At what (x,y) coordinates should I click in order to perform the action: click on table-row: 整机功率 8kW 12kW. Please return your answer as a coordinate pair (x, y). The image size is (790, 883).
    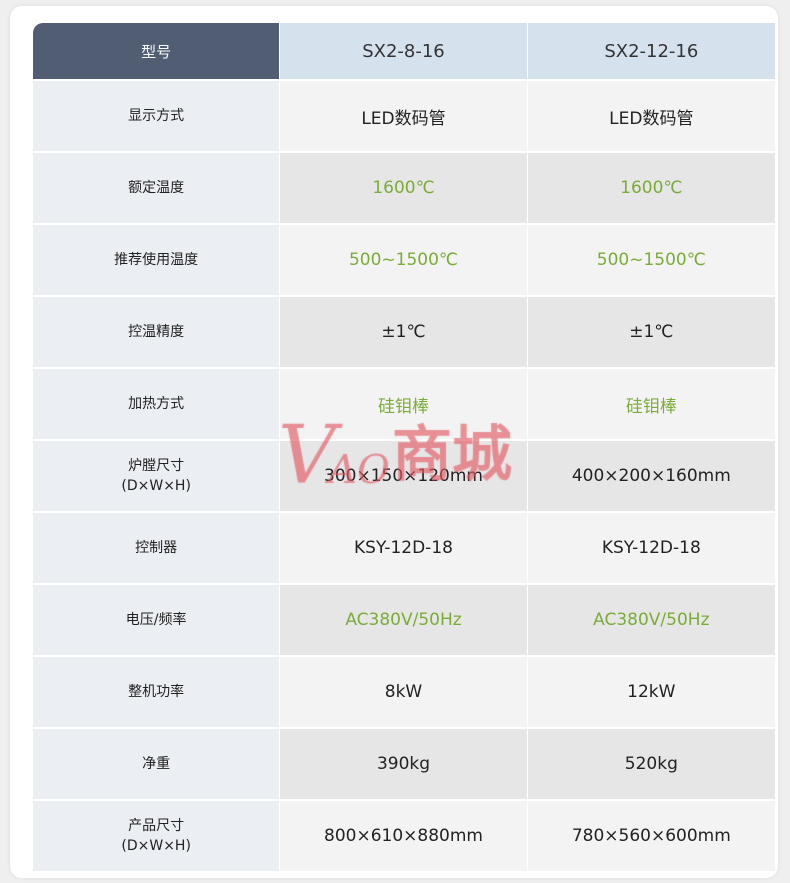
    Looking at the image, I should click on (404, 693).